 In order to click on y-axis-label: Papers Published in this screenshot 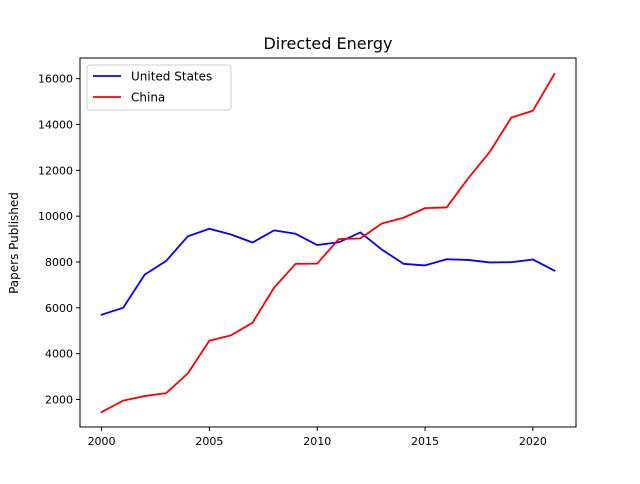, I will do `click(14, 243)`.